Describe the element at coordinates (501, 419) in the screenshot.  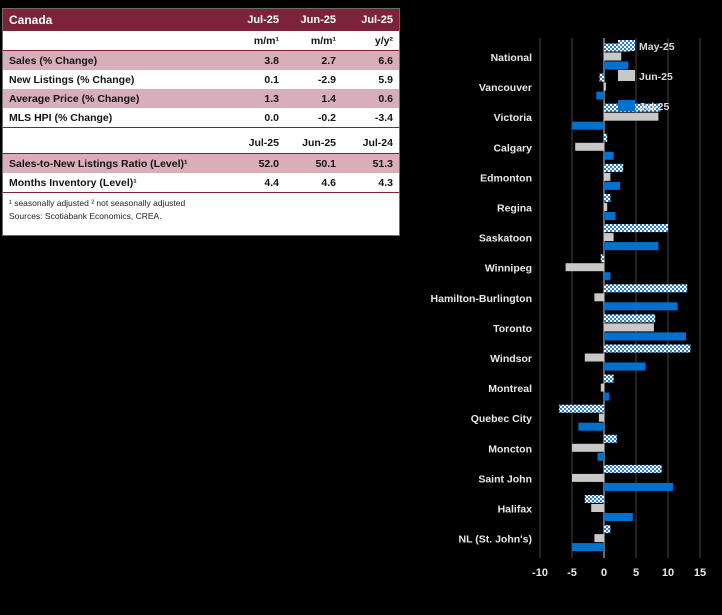
I see `category-label: Quebec City` at that location.